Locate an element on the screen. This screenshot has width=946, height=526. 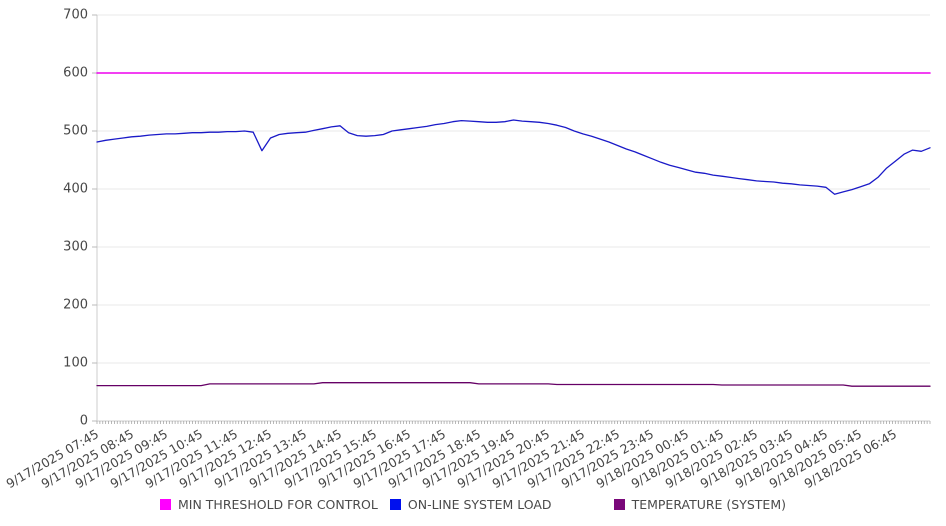
y-axis-tick-label: 100 is located at coordinates (75, 363).